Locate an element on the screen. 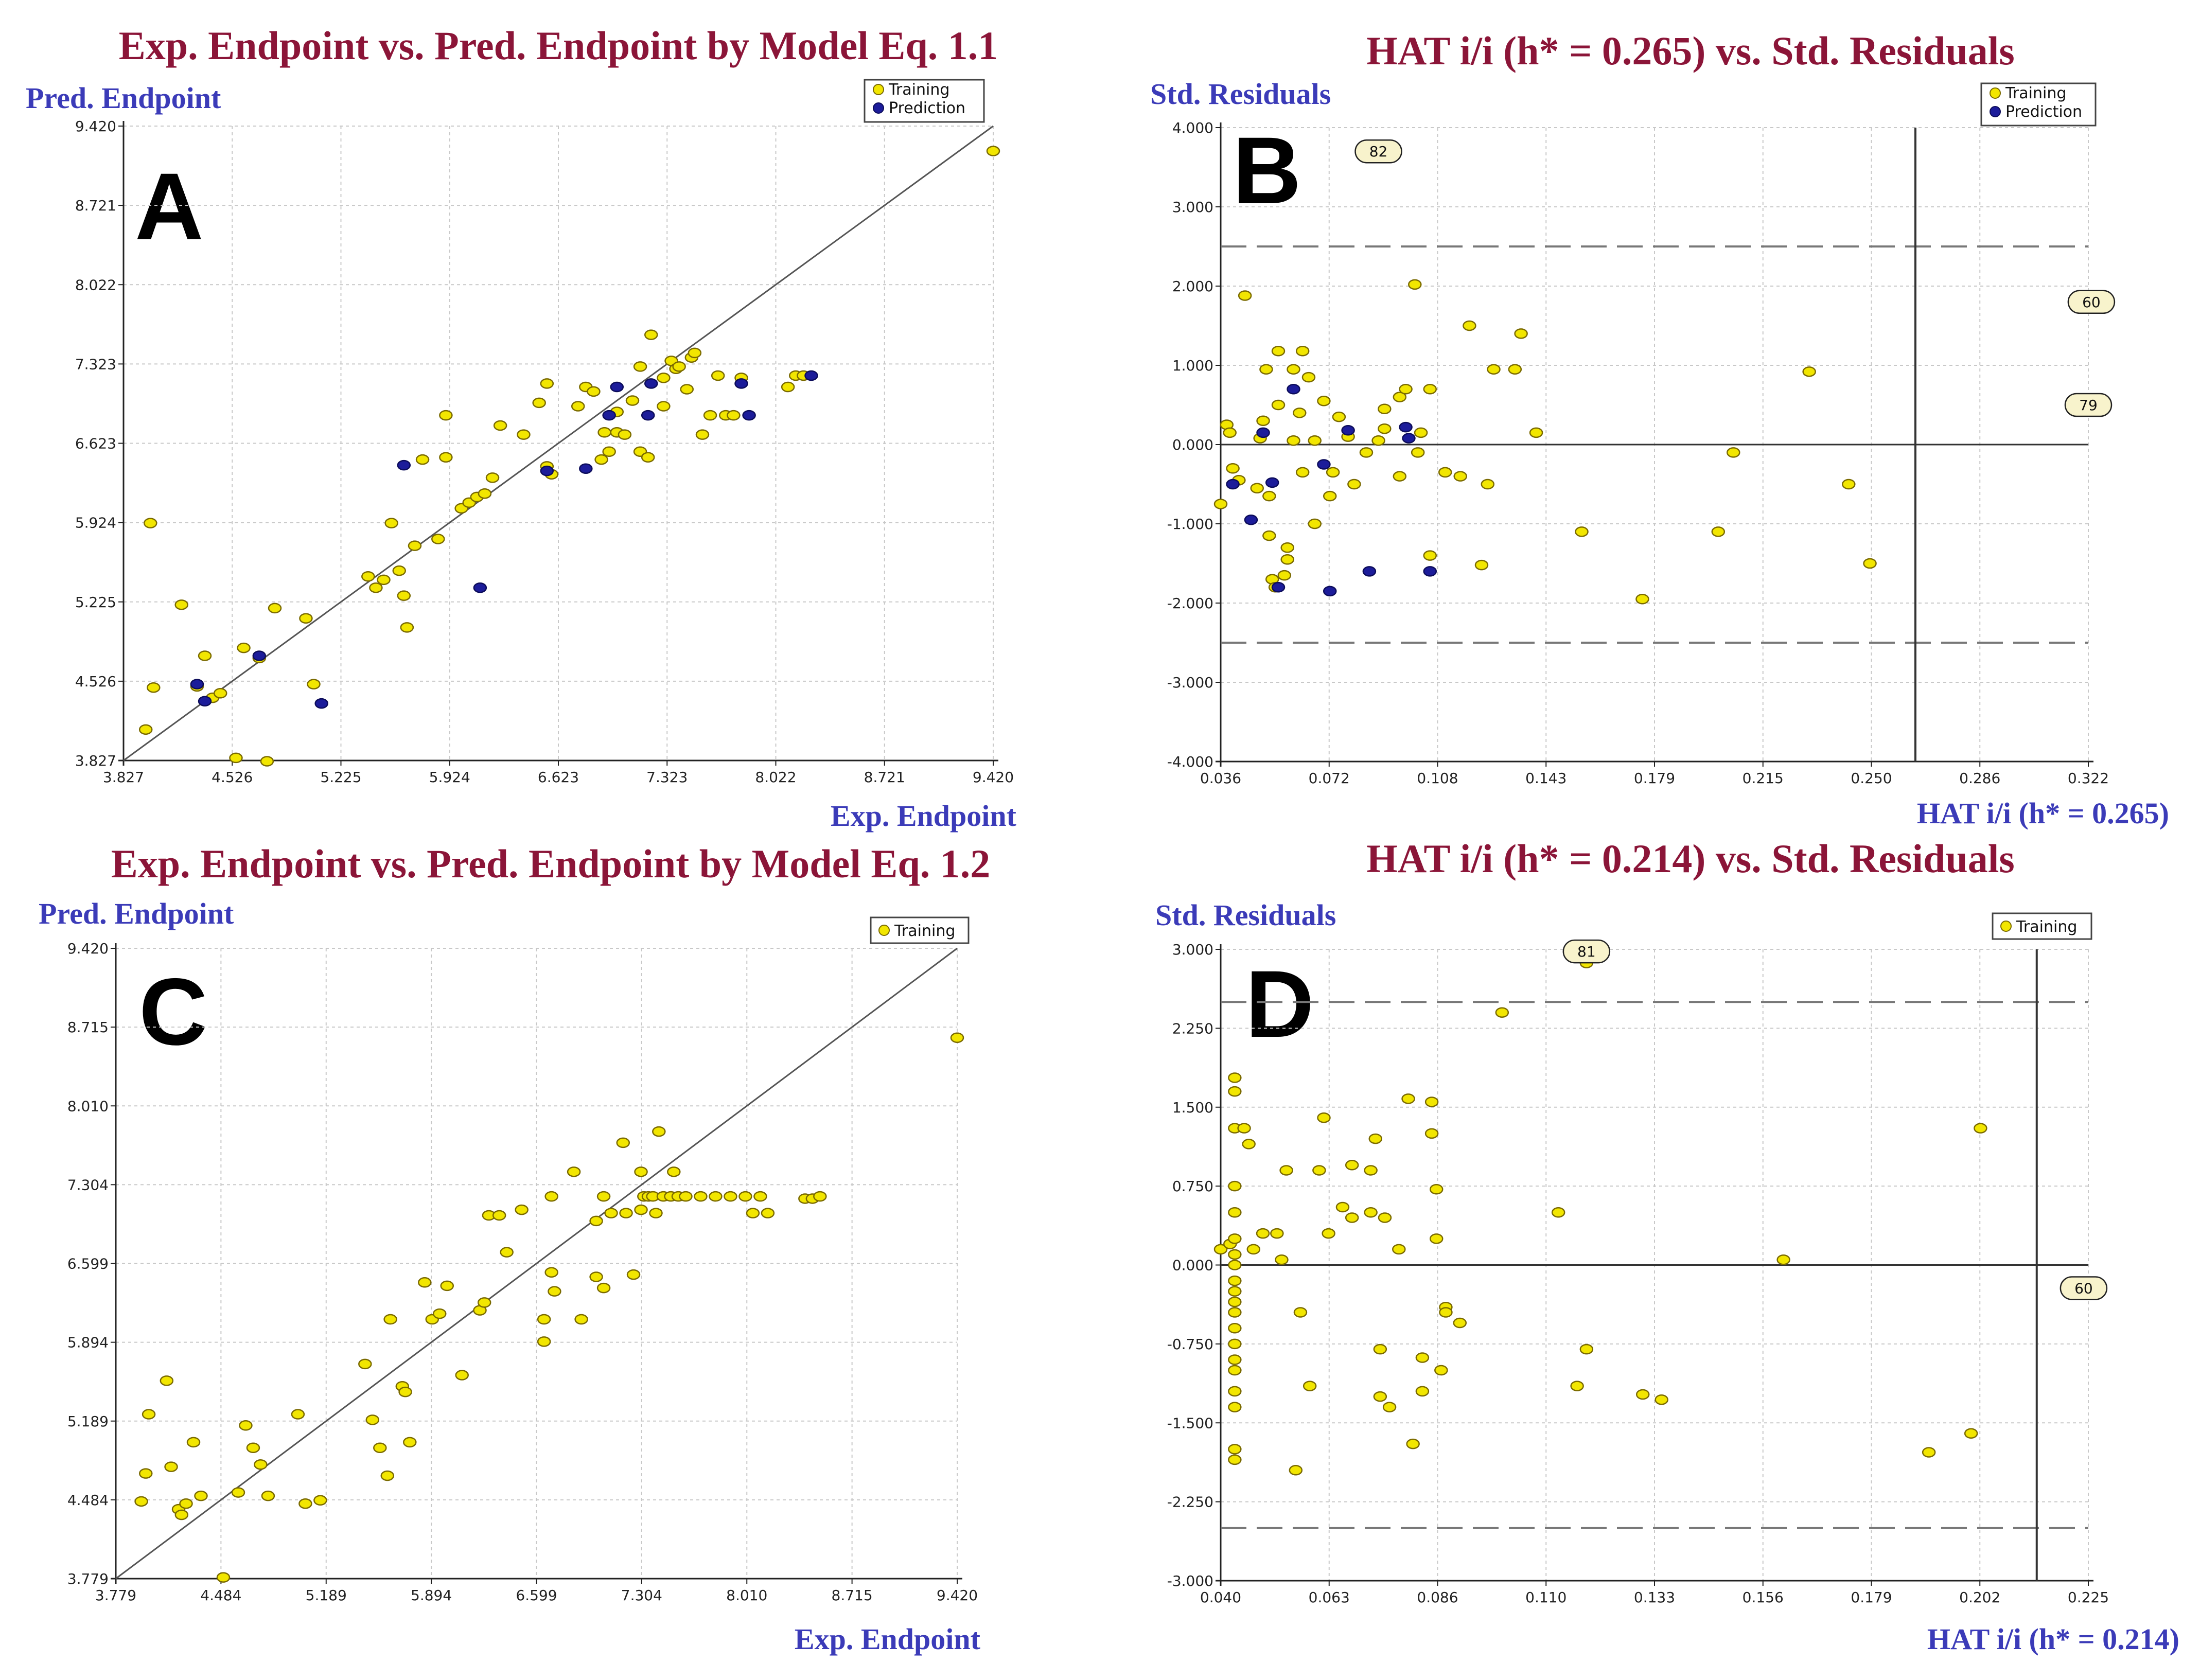 This screenshot has width=2200, height=1680. y-tick-label: 8.715 is located at coordinates (88, 1027).